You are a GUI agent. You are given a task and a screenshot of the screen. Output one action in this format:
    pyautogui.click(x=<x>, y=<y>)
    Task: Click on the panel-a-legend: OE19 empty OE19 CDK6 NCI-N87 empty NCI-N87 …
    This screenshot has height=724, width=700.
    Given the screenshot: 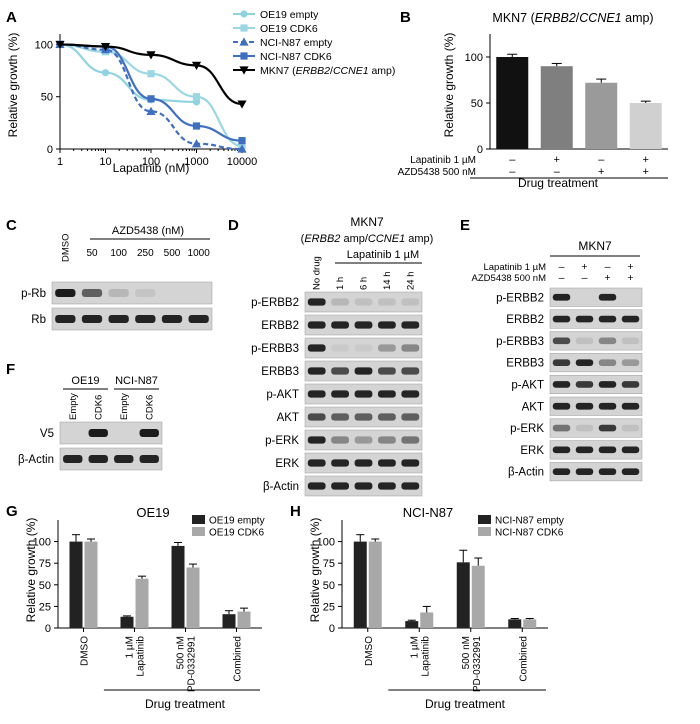 What is the action you would take?
    pyautogui.click(x=314, y=43)
    